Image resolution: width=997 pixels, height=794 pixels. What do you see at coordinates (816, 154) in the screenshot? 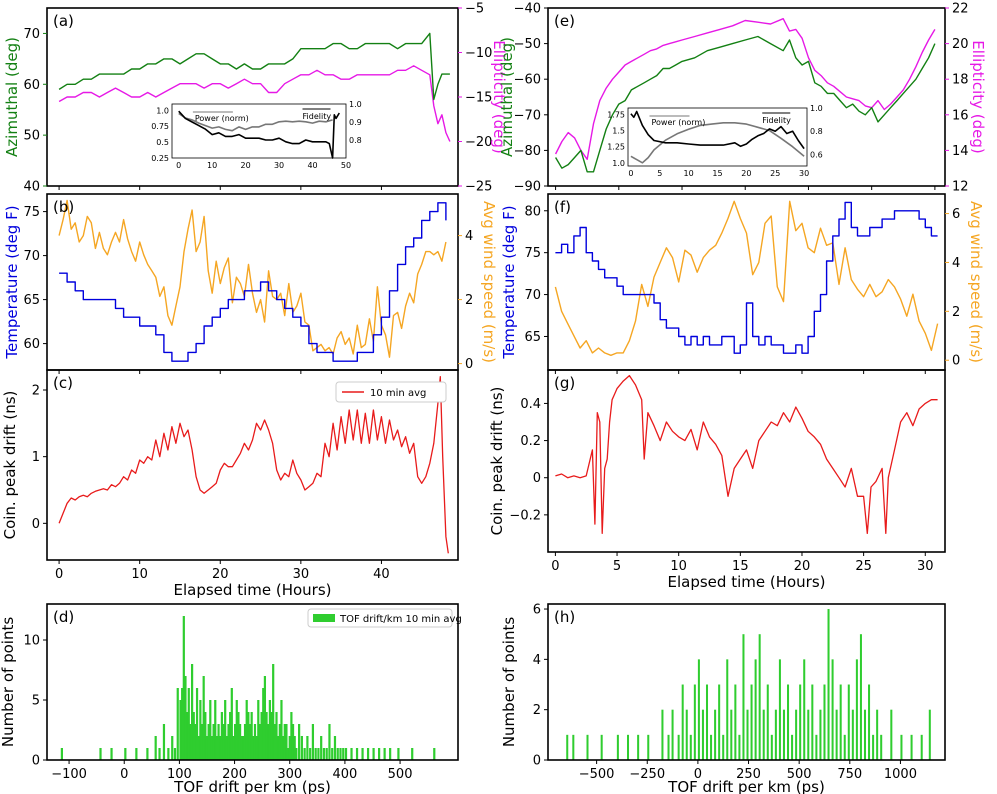
I see `inset-y-right-tick-label: 0.6` at bounding box center [816, 154].